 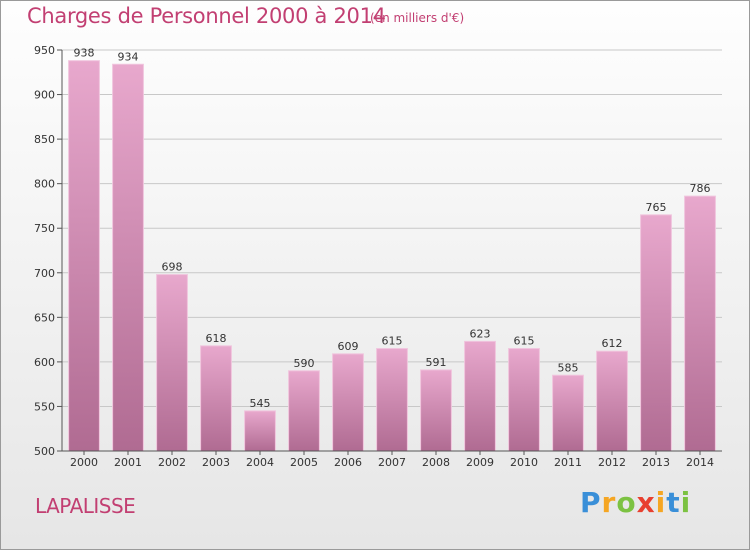 What do you see at coordinates (348, 462) in the screenshot?
I see `x-tick-label: 2006` at bounding box center [348, 462].